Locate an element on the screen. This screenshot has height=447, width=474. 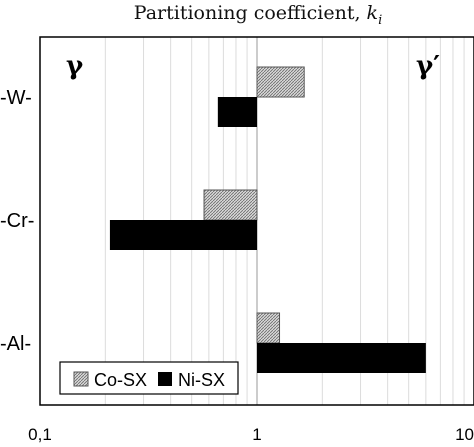
x-tick-labels: 0,1 1 10 is located at coordinates (251, 434).